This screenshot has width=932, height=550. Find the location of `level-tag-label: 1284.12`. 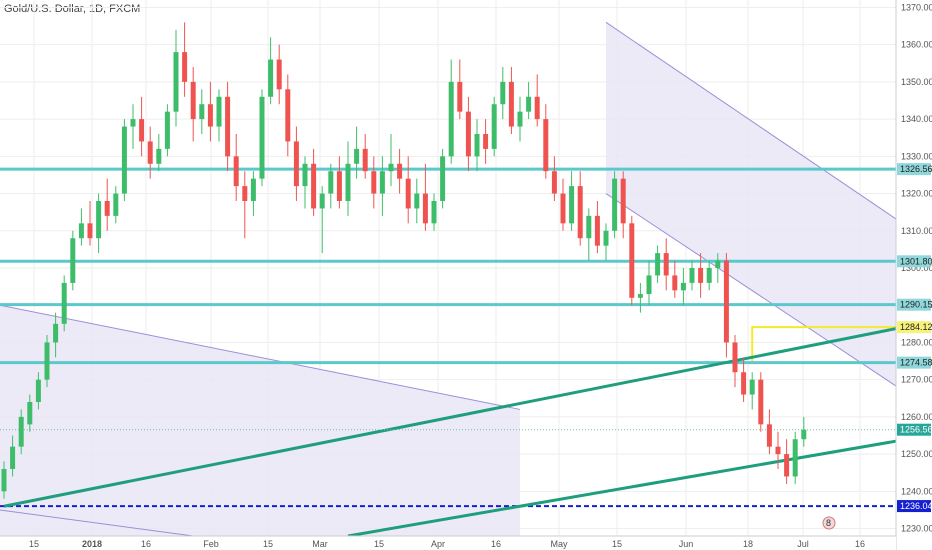

level-tag-label: 1284.12 is located at coordinates (916, 327).